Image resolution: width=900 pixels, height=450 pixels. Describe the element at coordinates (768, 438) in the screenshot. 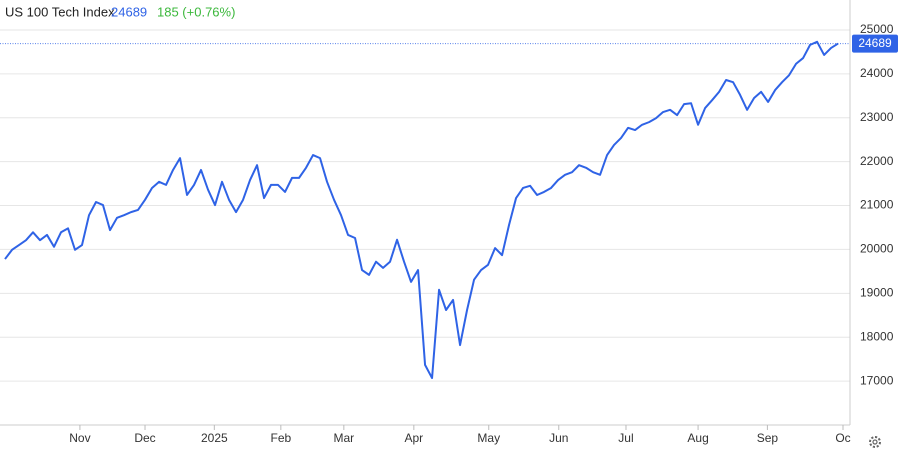

I see `x-tick-label: Sep` at that location.